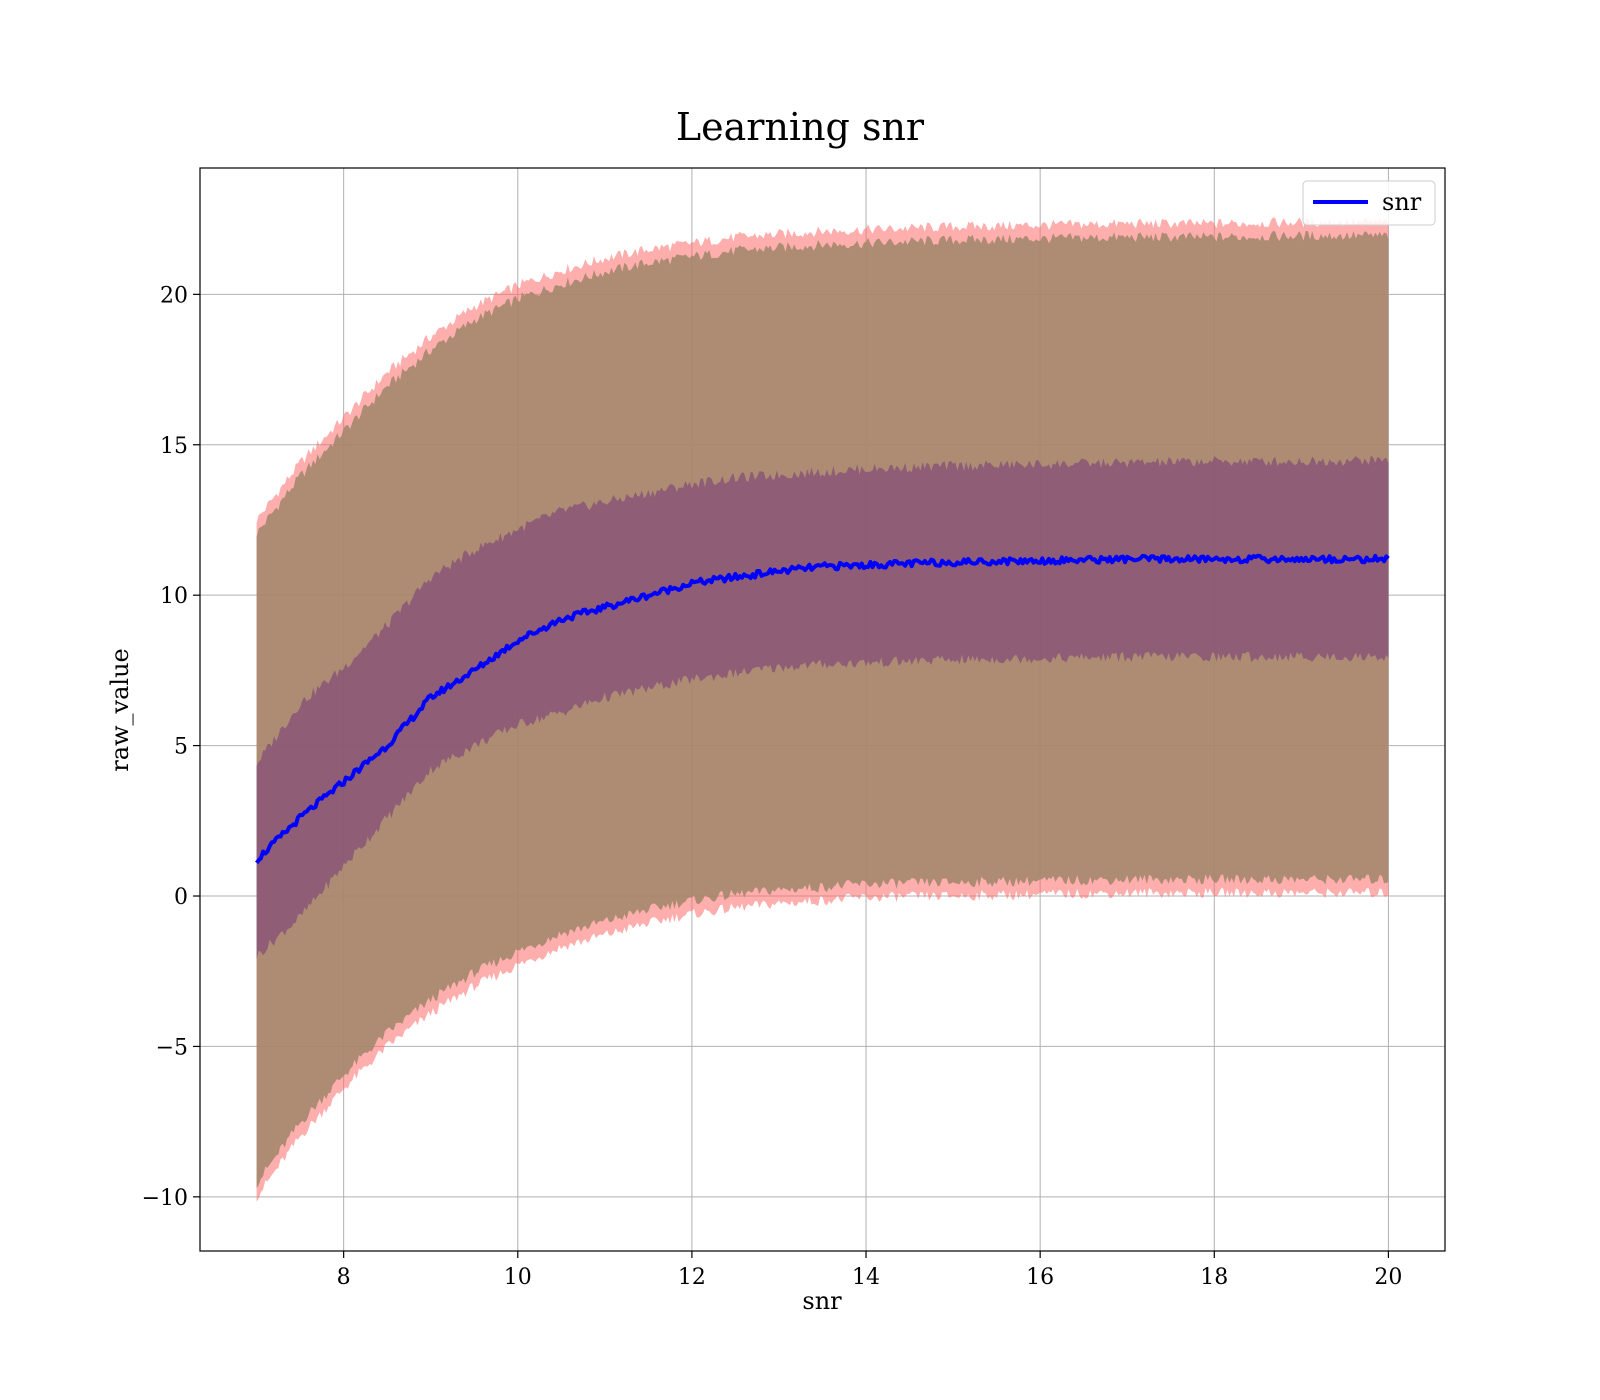 This screenshot has width=1600, height=1400. Describe the element at coordinates (1040, 1277) in the screenshot. I see `x-tick-label: 16` at that location.